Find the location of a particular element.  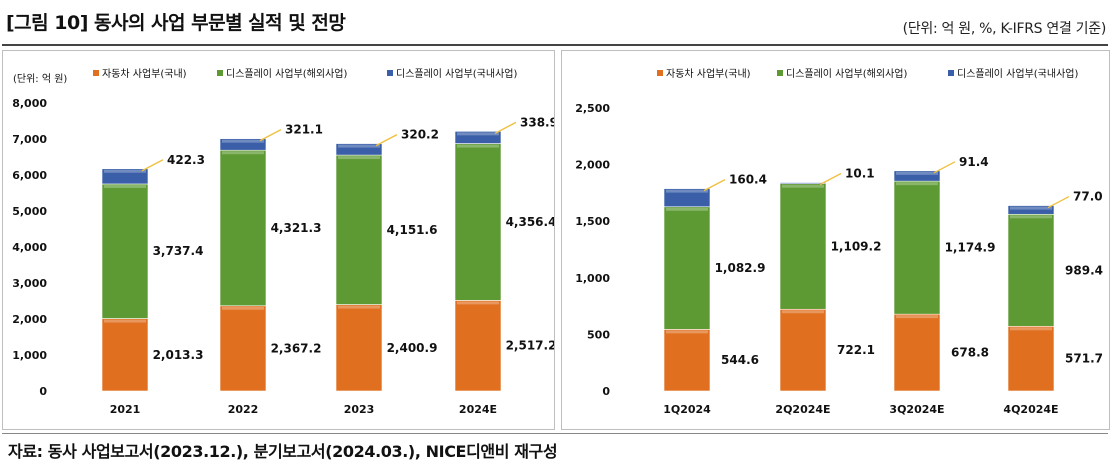

footer-divider is located at coordinates (555, 433).